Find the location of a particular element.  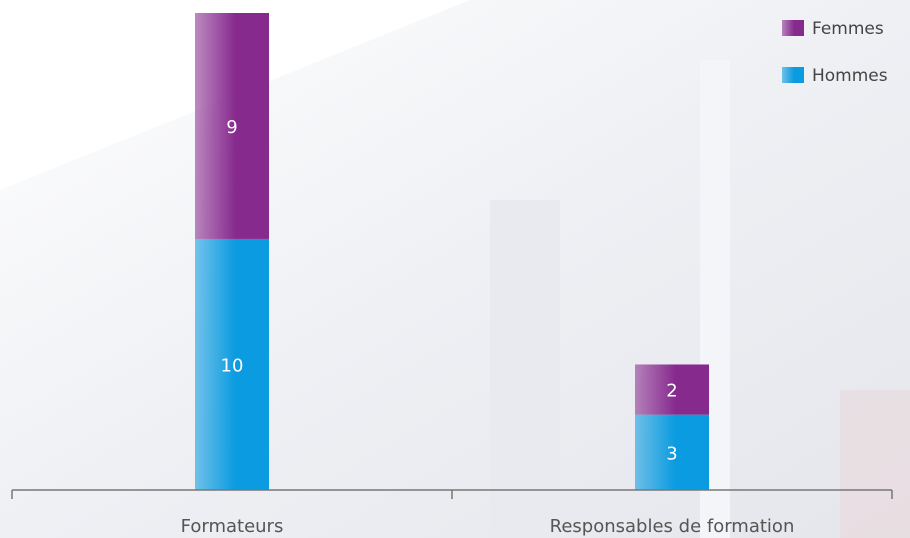

data-label: 3 is located at coordinates (671, 453).